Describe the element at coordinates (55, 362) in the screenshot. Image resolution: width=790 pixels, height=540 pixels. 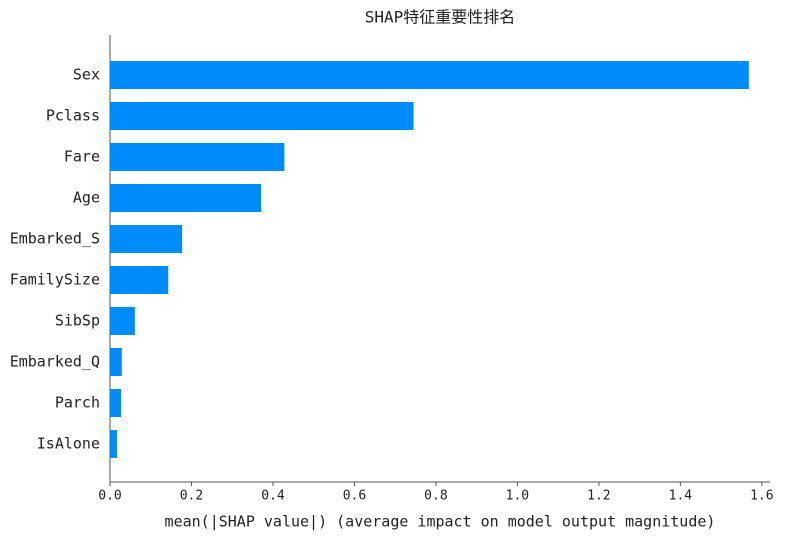
I see `y-tick-label: Embarked_Q` at that location.